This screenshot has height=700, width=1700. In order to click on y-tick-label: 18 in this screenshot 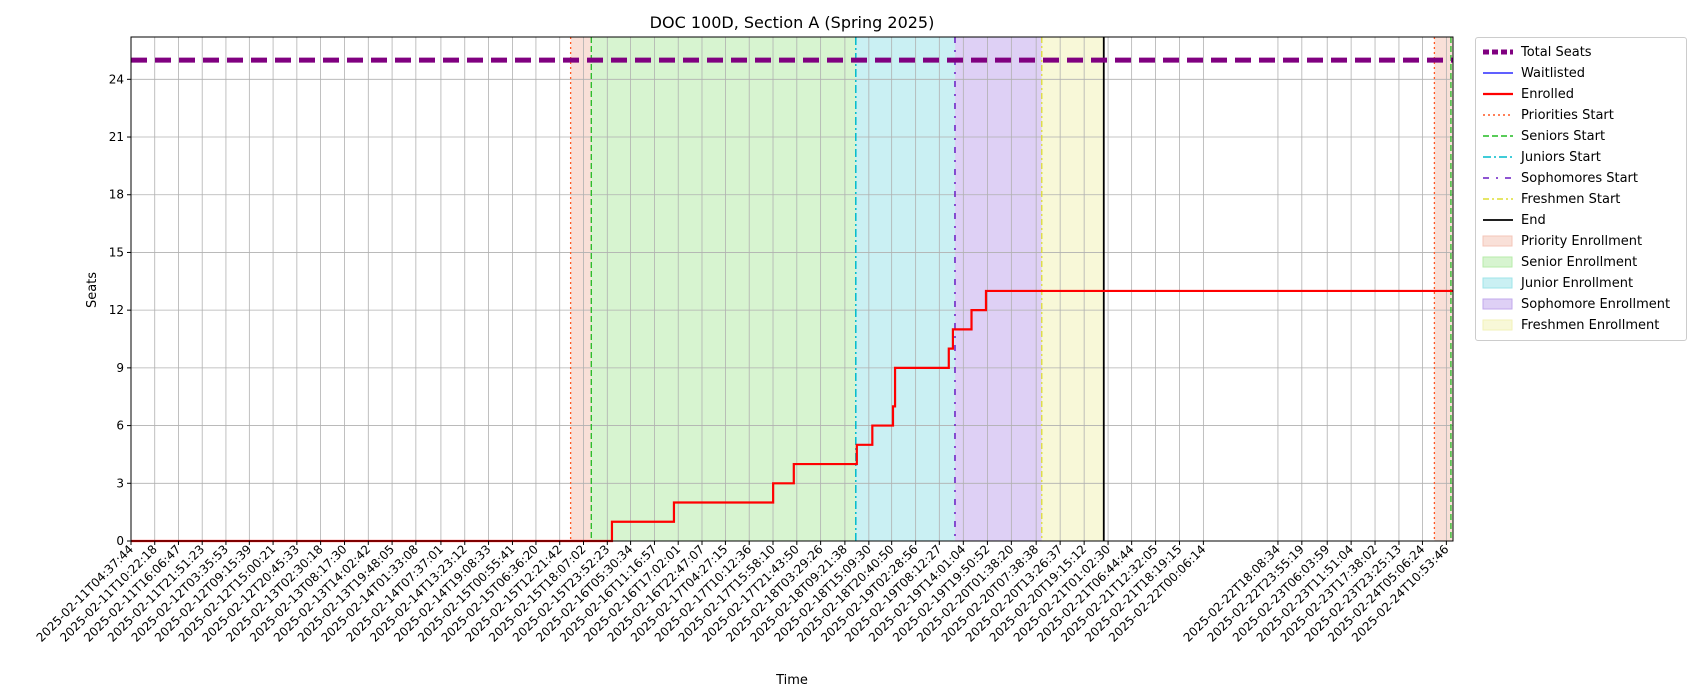, I will do `click(116, 195)`.